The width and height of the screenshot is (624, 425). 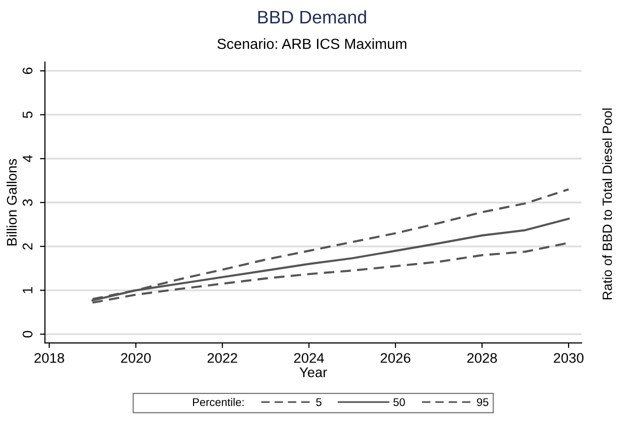 What do you see at coordinates (27, 334) in the screenshot?
I see `y-tick-label: 0` at bounding box center [27, 334].